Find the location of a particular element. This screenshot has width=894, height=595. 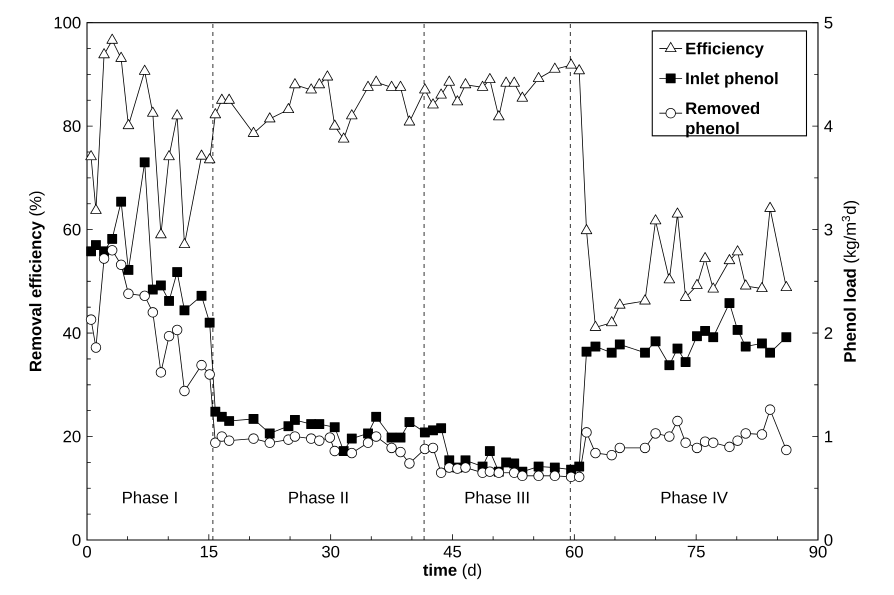

legend-label: Inlet phenol is located at coordinates (732, 80).